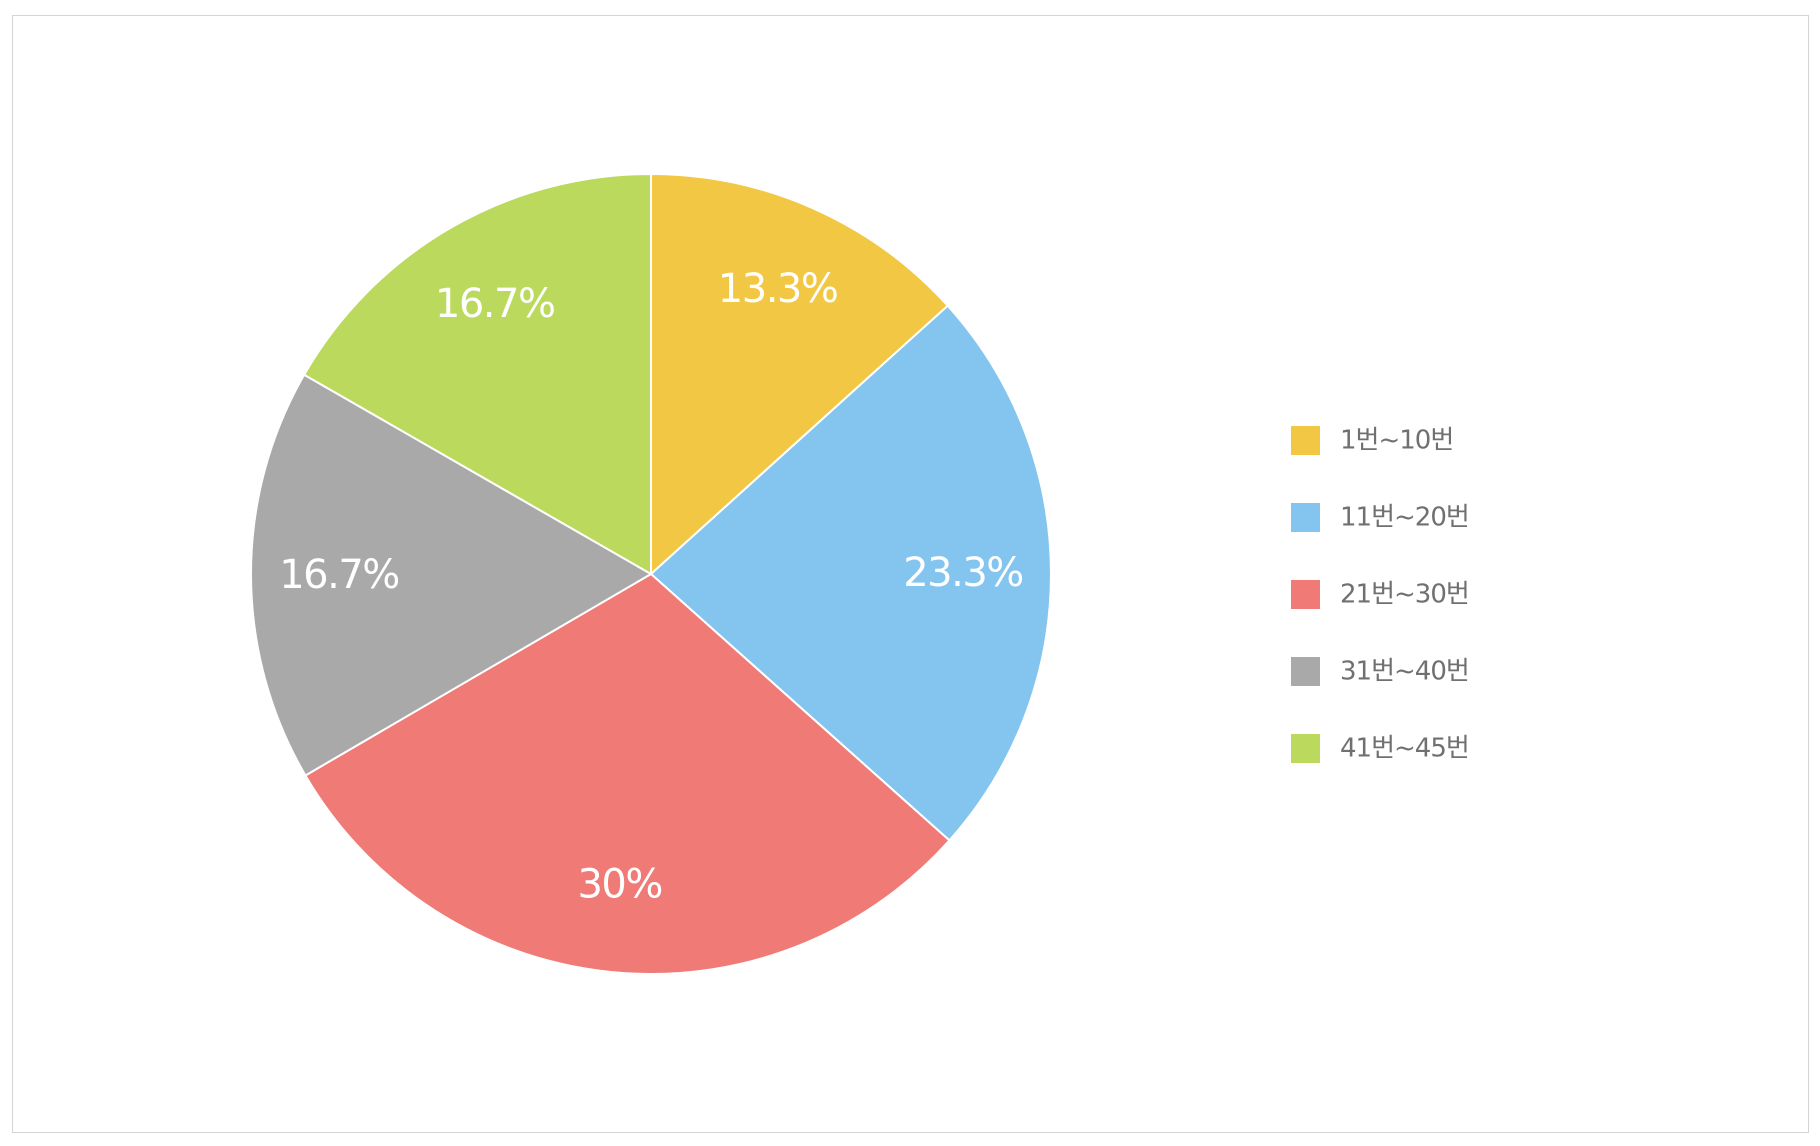 Image resolution: width=1820 pixels, height=1146 pixels. I want to click on legend-item-3: 21번~30번, so click(1380, 595).